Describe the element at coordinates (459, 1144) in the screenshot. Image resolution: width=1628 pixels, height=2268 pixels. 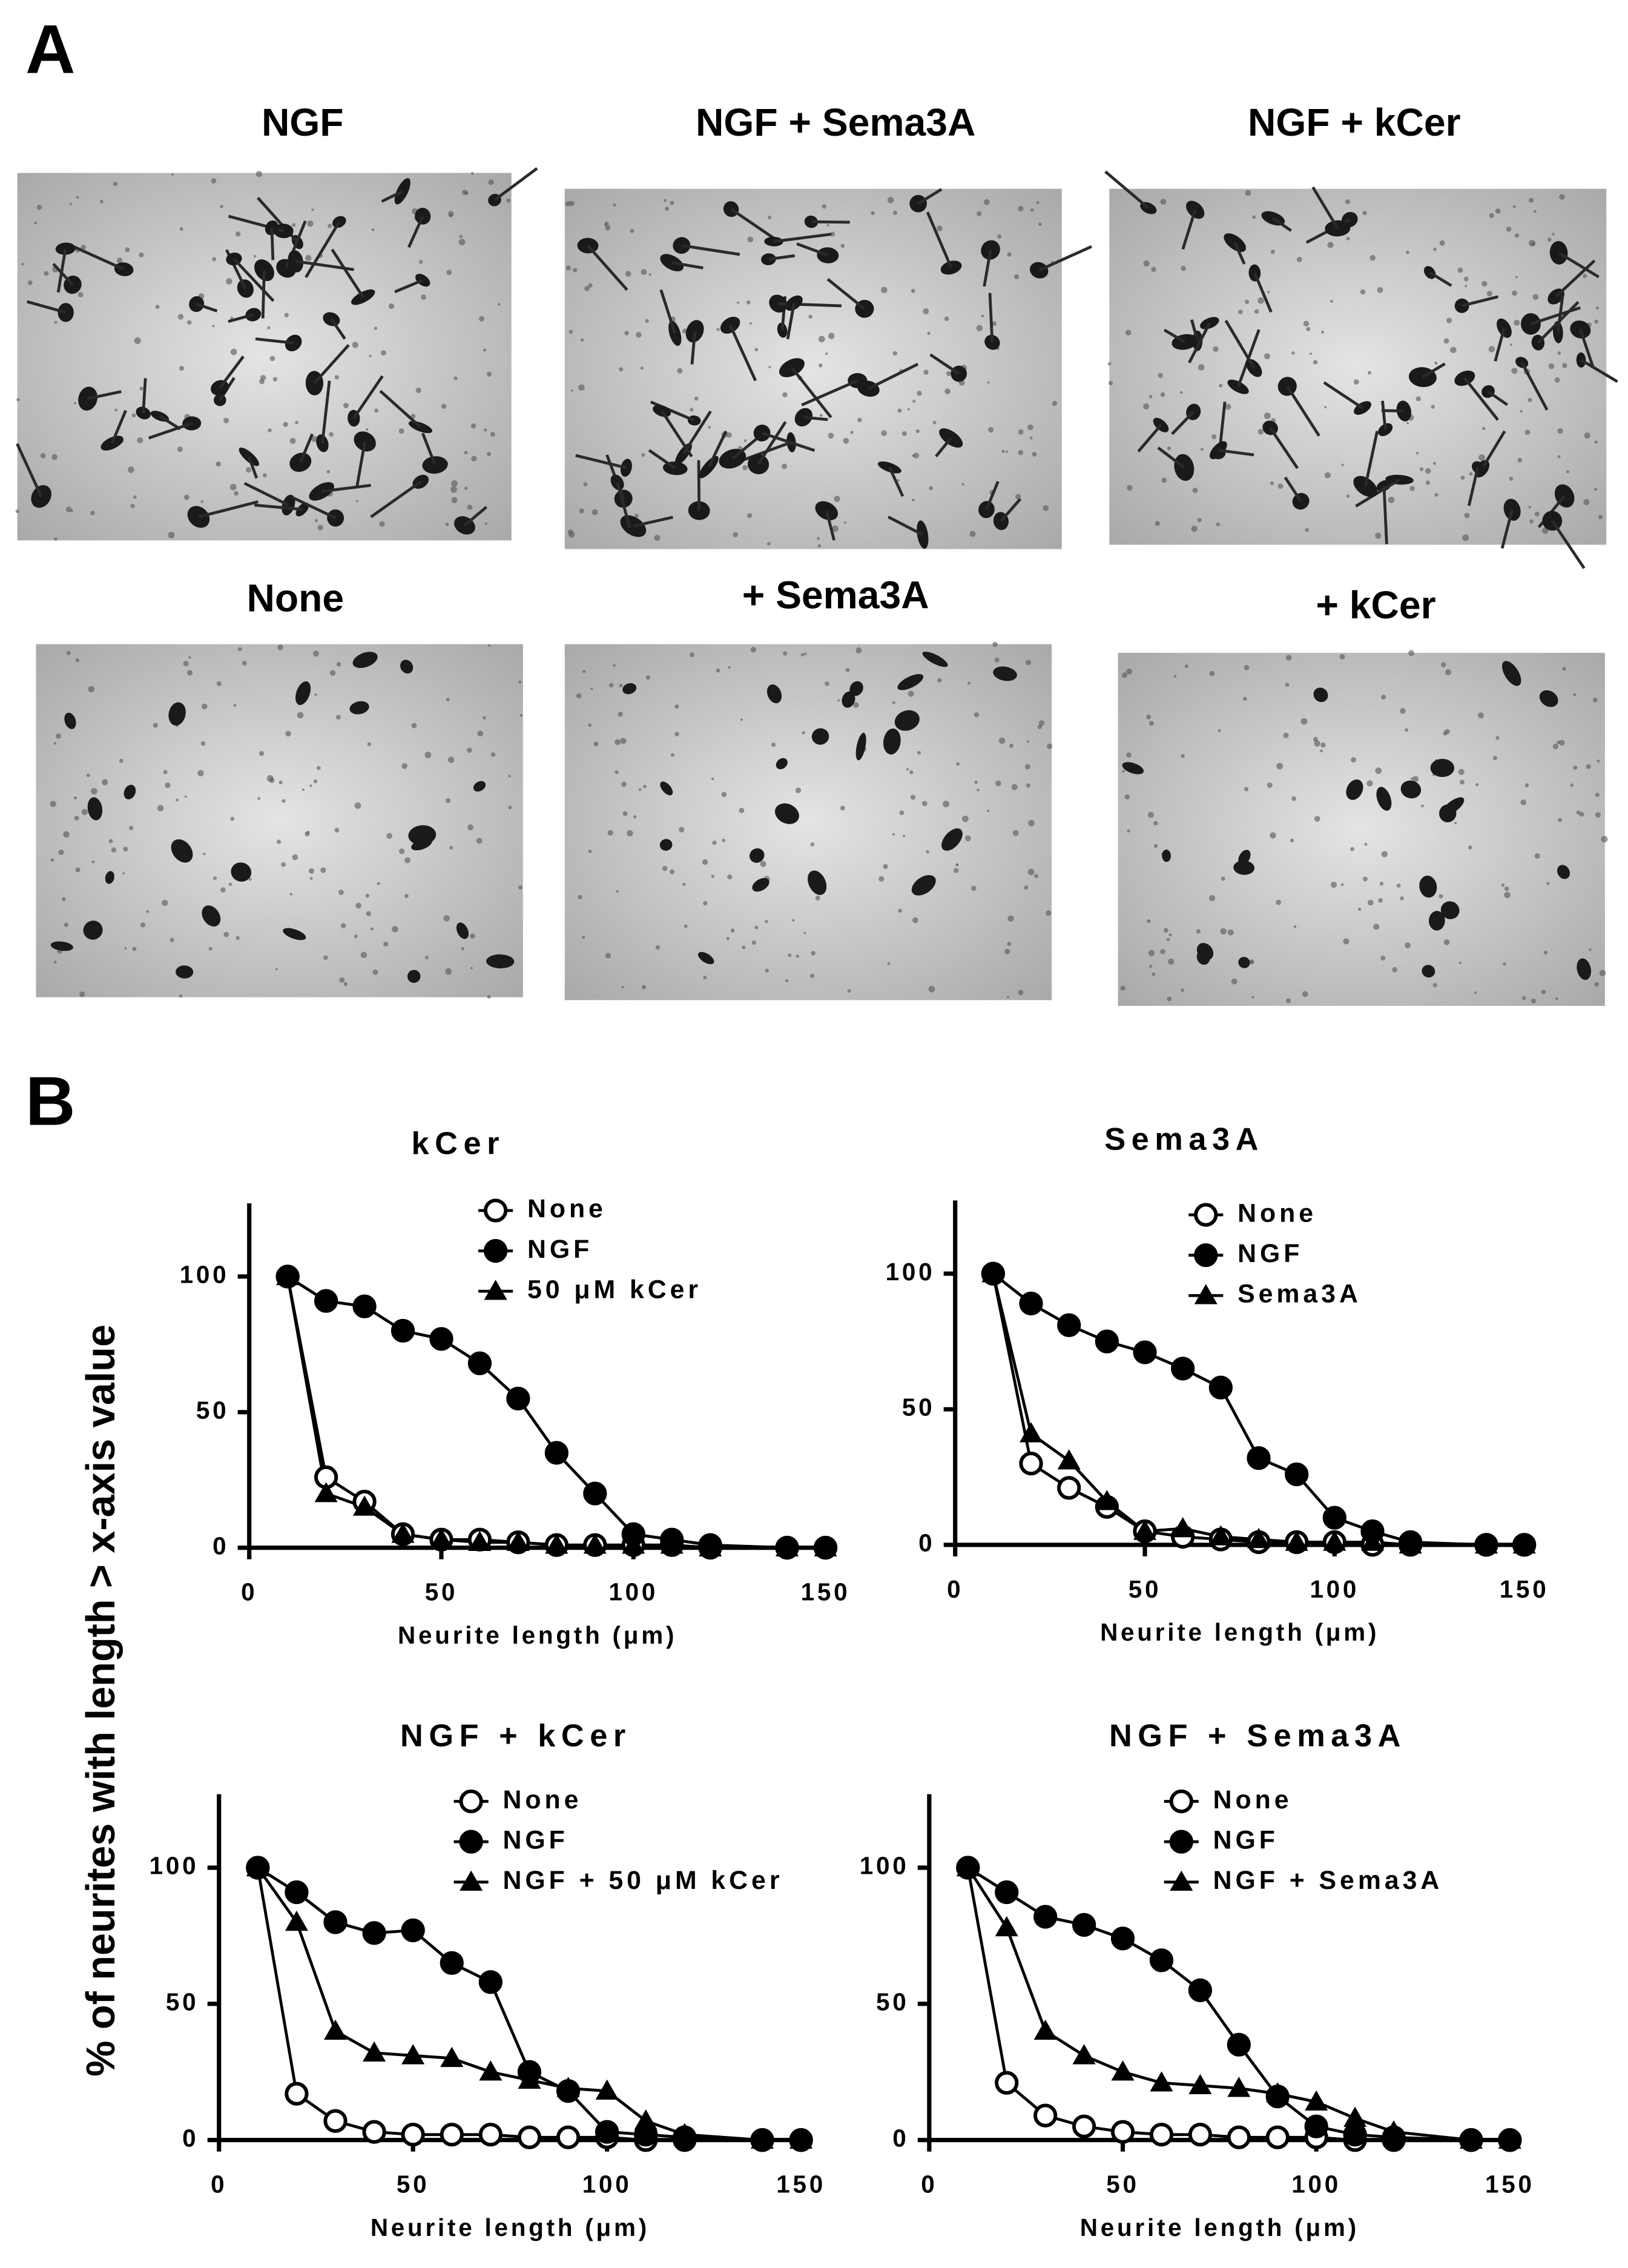
I see `chart-title: kCer` at that location.